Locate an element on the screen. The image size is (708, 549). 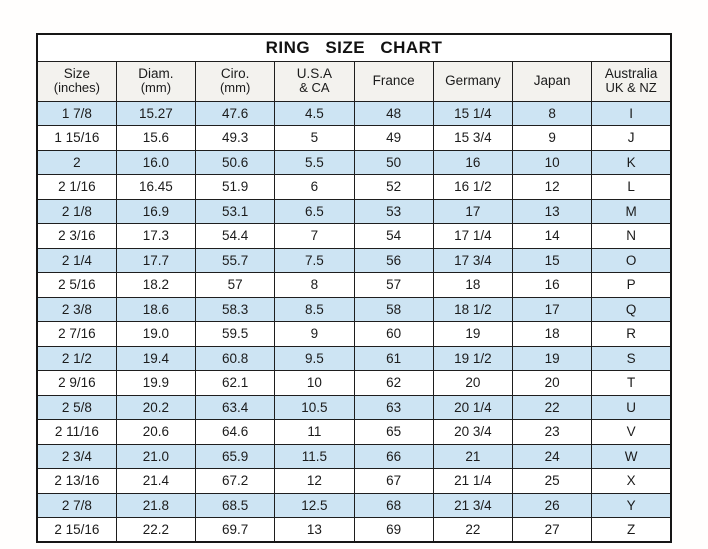
table-cell: 17 3/4 is located at coordinates (473, 260).